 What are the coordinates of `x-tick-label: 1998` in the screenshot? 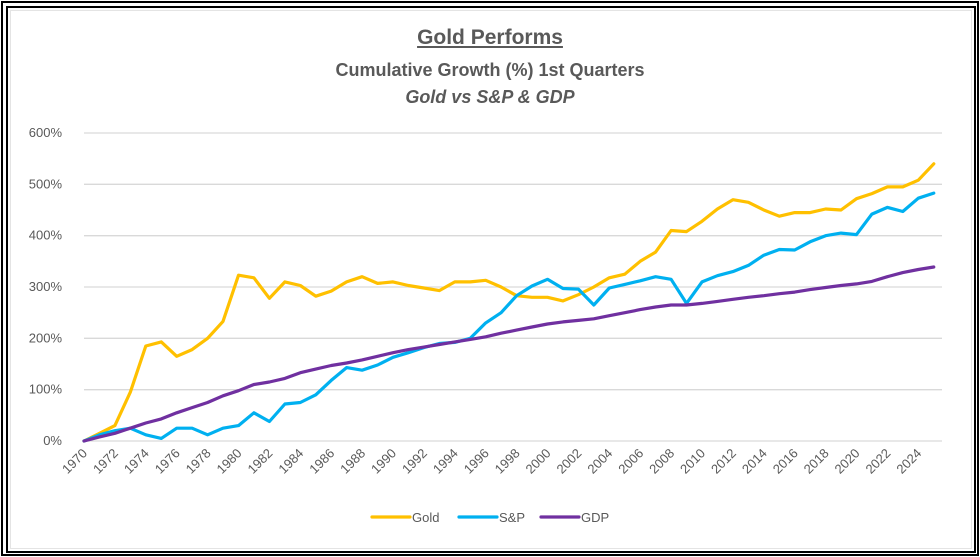 It's located at (507, 461).